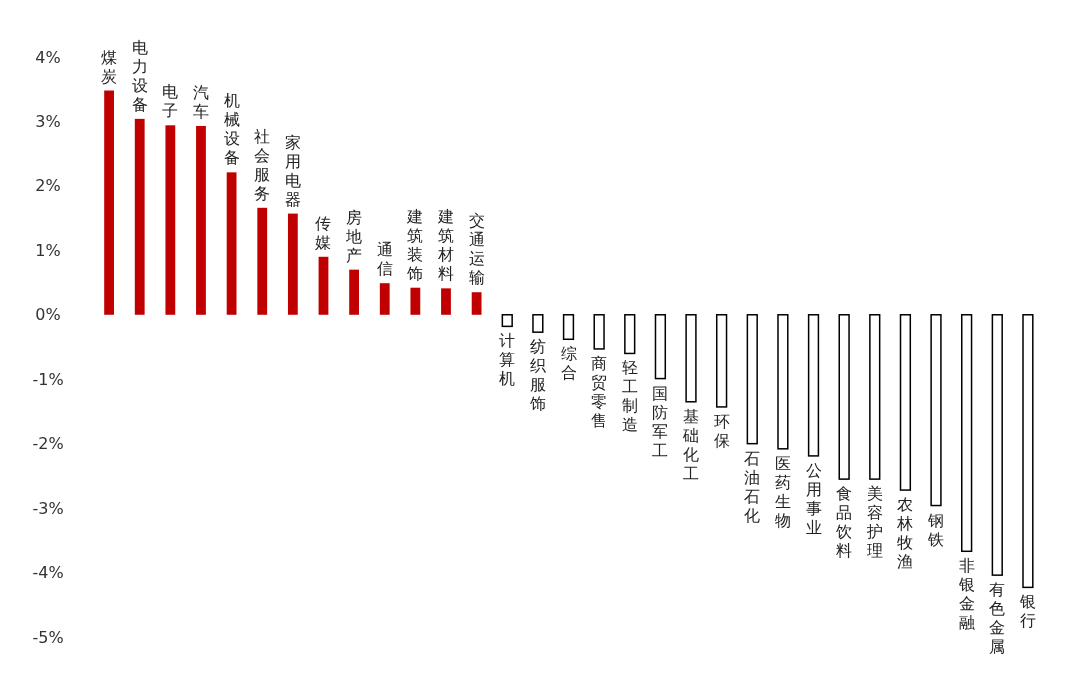 This screenshot has width=1080, height=676. I want to click on y-tick-label: 4%, so click(48, 57).